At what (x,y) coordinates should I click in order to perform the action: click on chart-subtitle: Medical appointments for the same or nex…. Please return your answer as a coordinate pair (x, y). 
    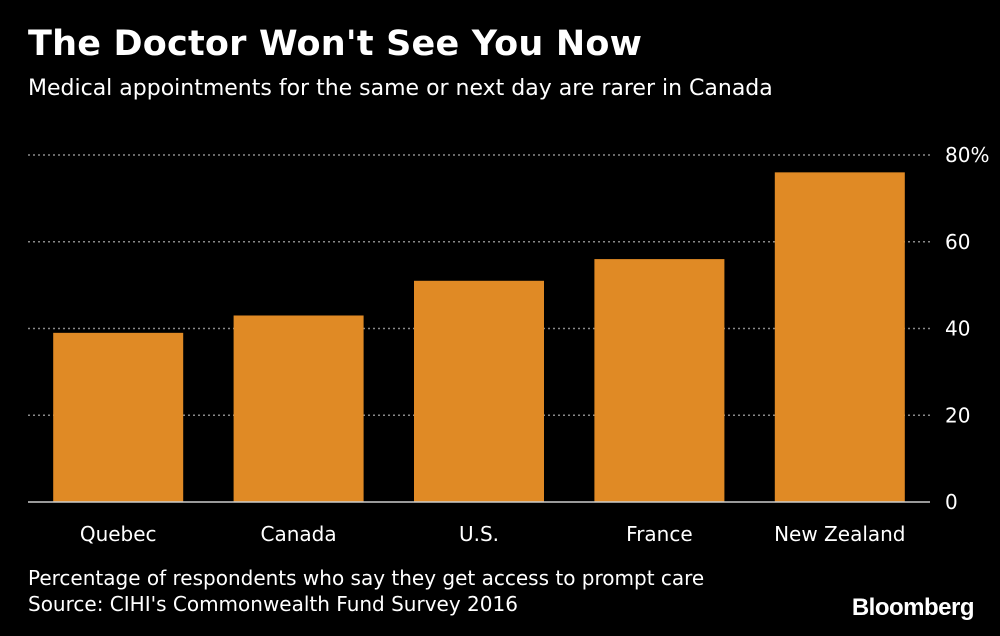
    Looking at the image, I should click on (400, 88).